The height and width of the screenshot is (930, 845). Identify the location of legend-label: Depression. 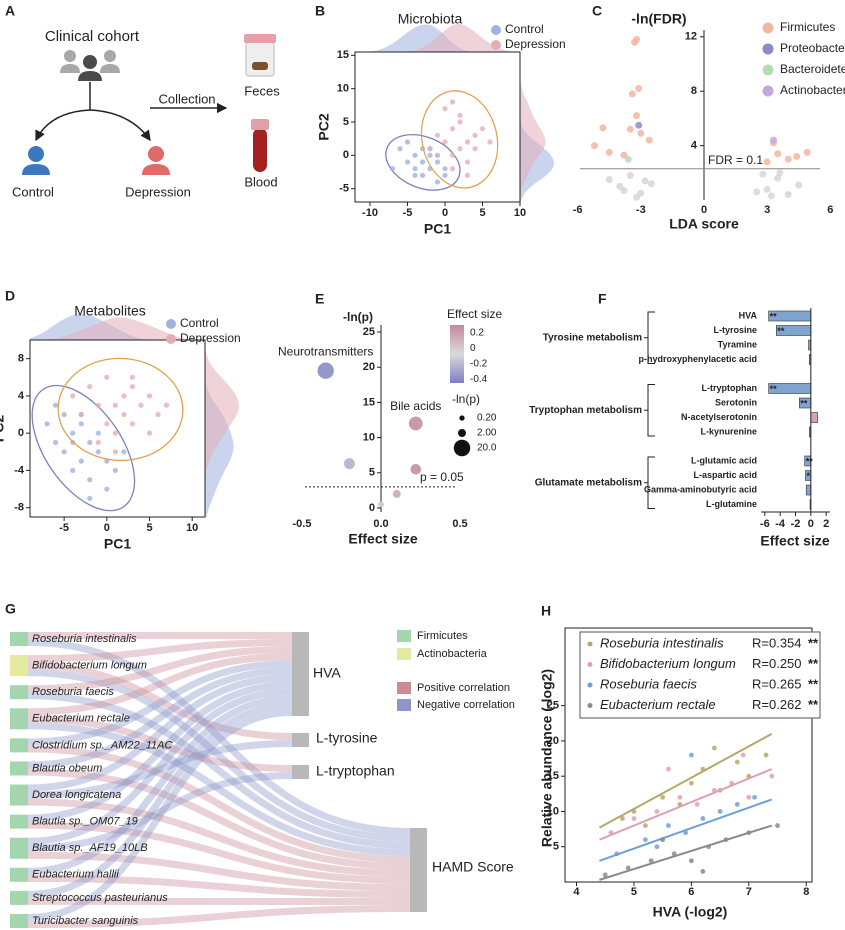
(210, 338).